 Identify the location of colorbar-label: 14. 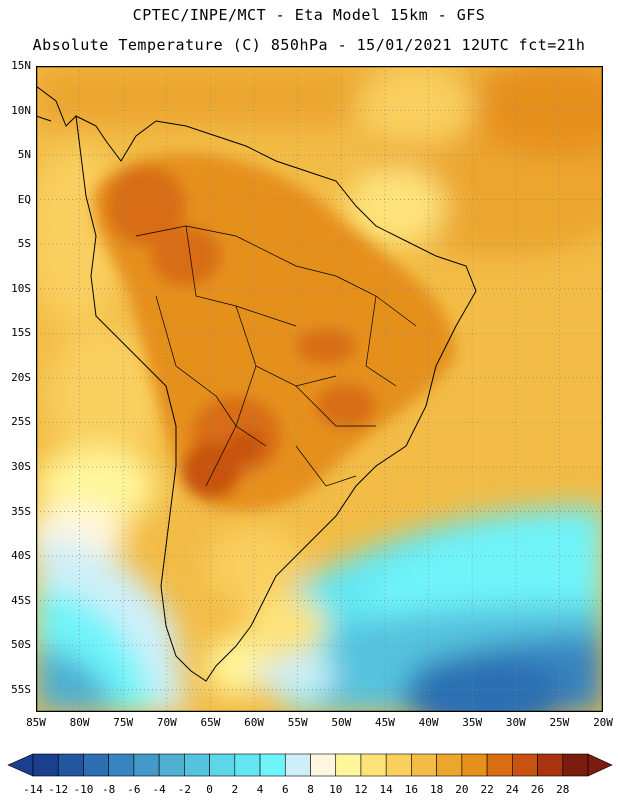
(386, 789).